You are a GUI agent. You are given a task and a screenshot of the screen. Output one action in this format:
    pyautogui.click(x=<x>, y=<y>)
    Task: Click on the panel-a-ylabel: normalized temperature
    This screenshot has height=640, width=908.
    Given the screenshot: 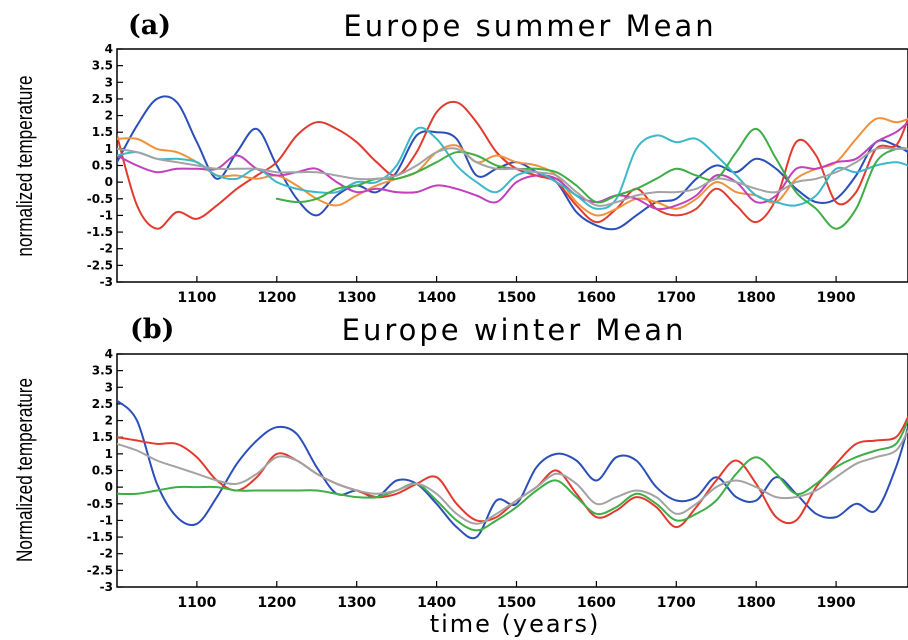 What is the action you would take?
    pyautogui.click(x=25, y=165)
    